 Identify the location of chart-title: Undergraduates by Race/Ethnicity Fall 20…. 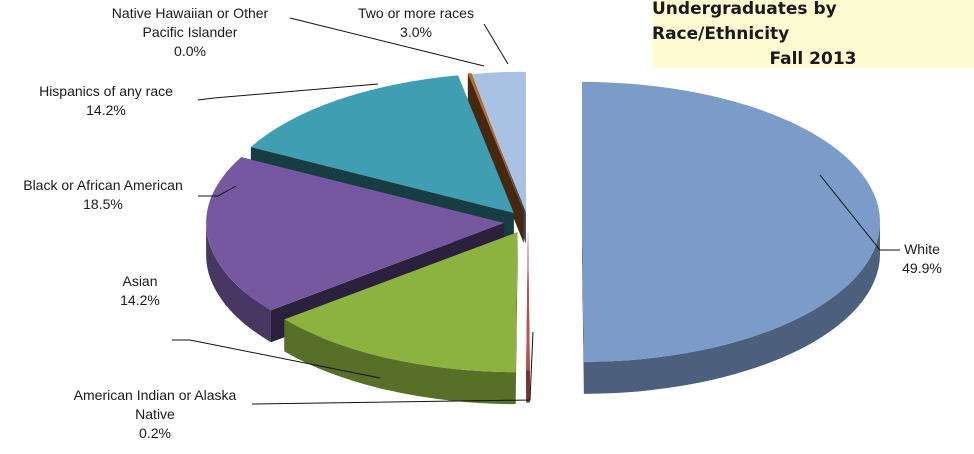
(813, 34).